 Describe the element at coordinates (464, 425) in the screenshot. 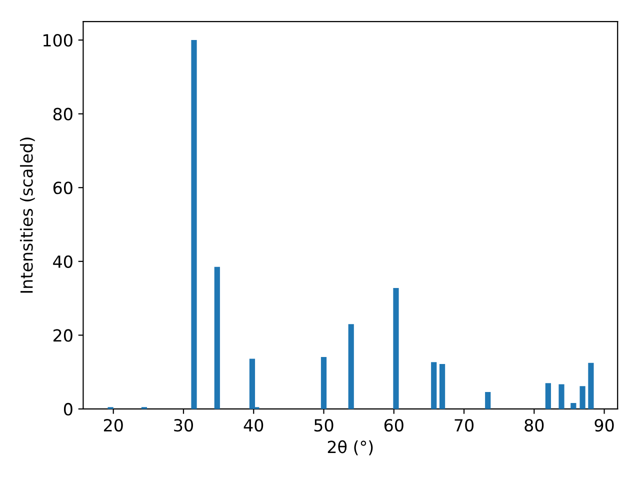

I see `x-tick-label: 70` at that location.